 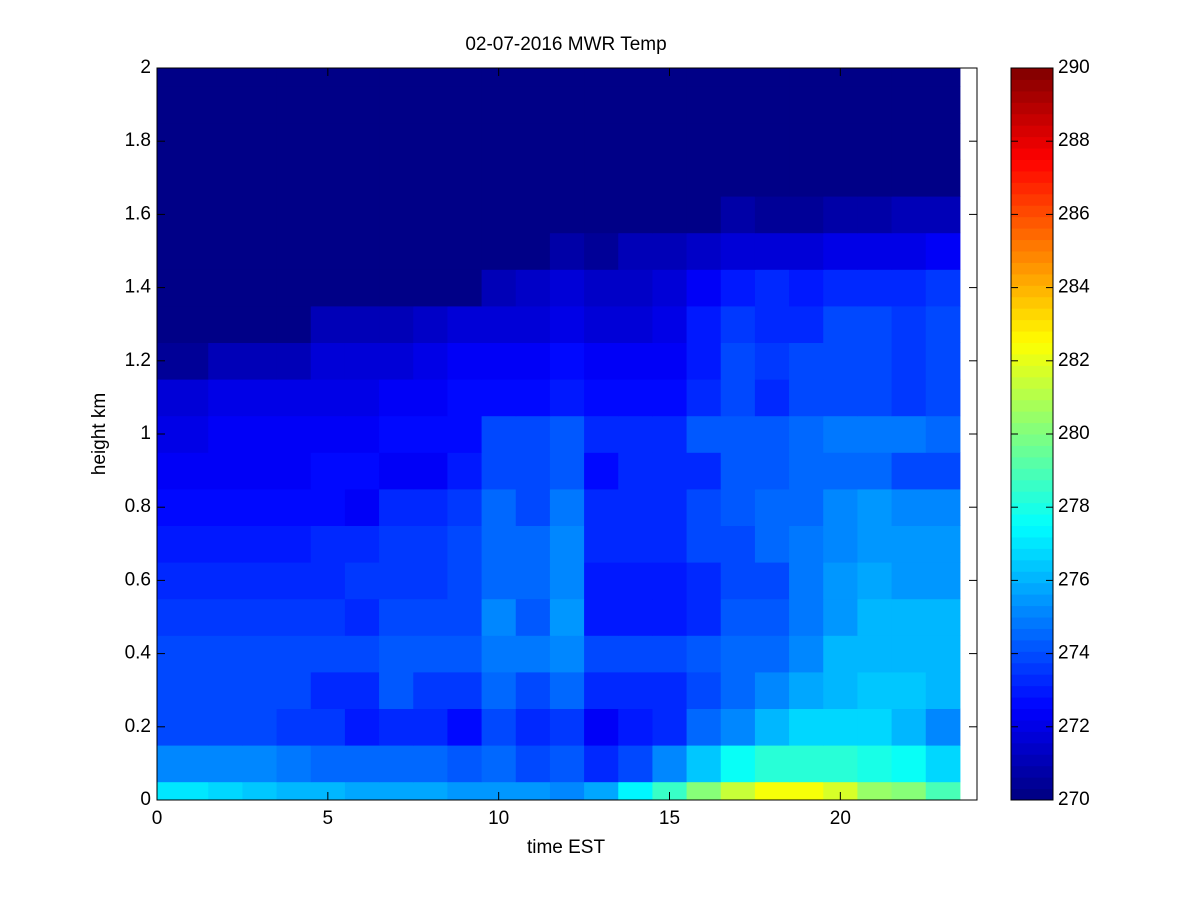 I want to click on y-tick-label: 0.2, so click(x=138, y=726).